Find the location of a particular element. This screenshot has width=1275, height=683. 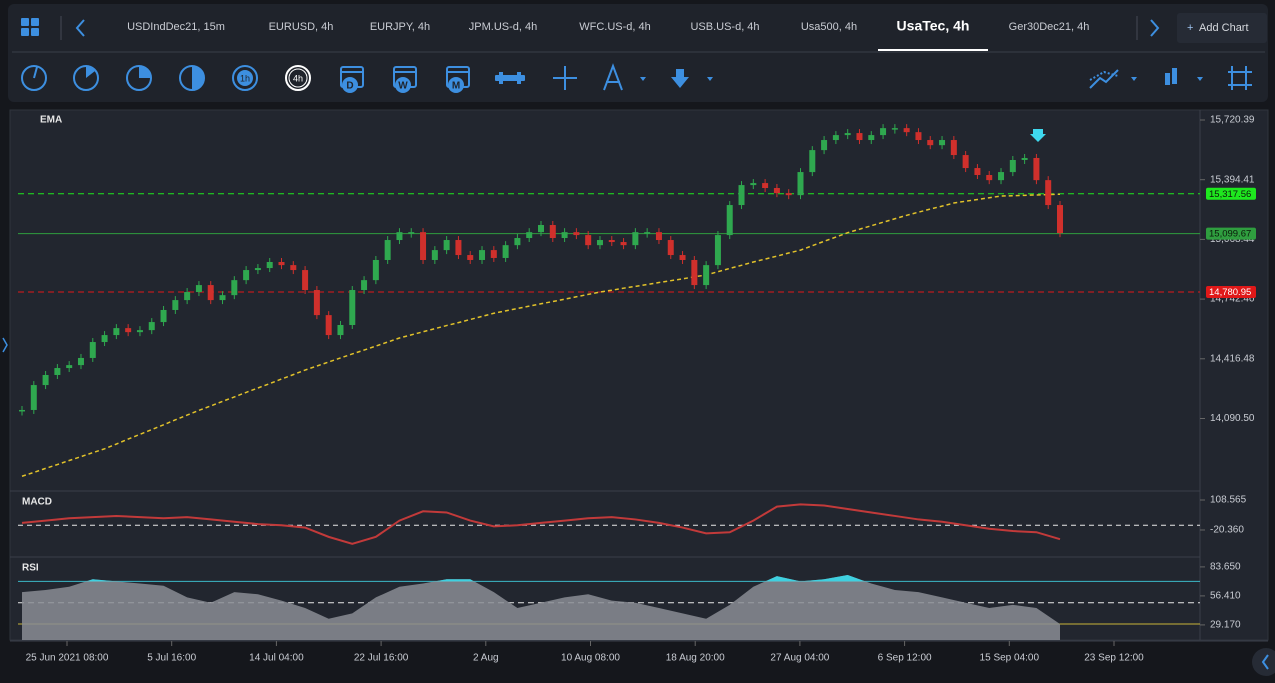

period-label: 1h is located at coordinates (245, 78).